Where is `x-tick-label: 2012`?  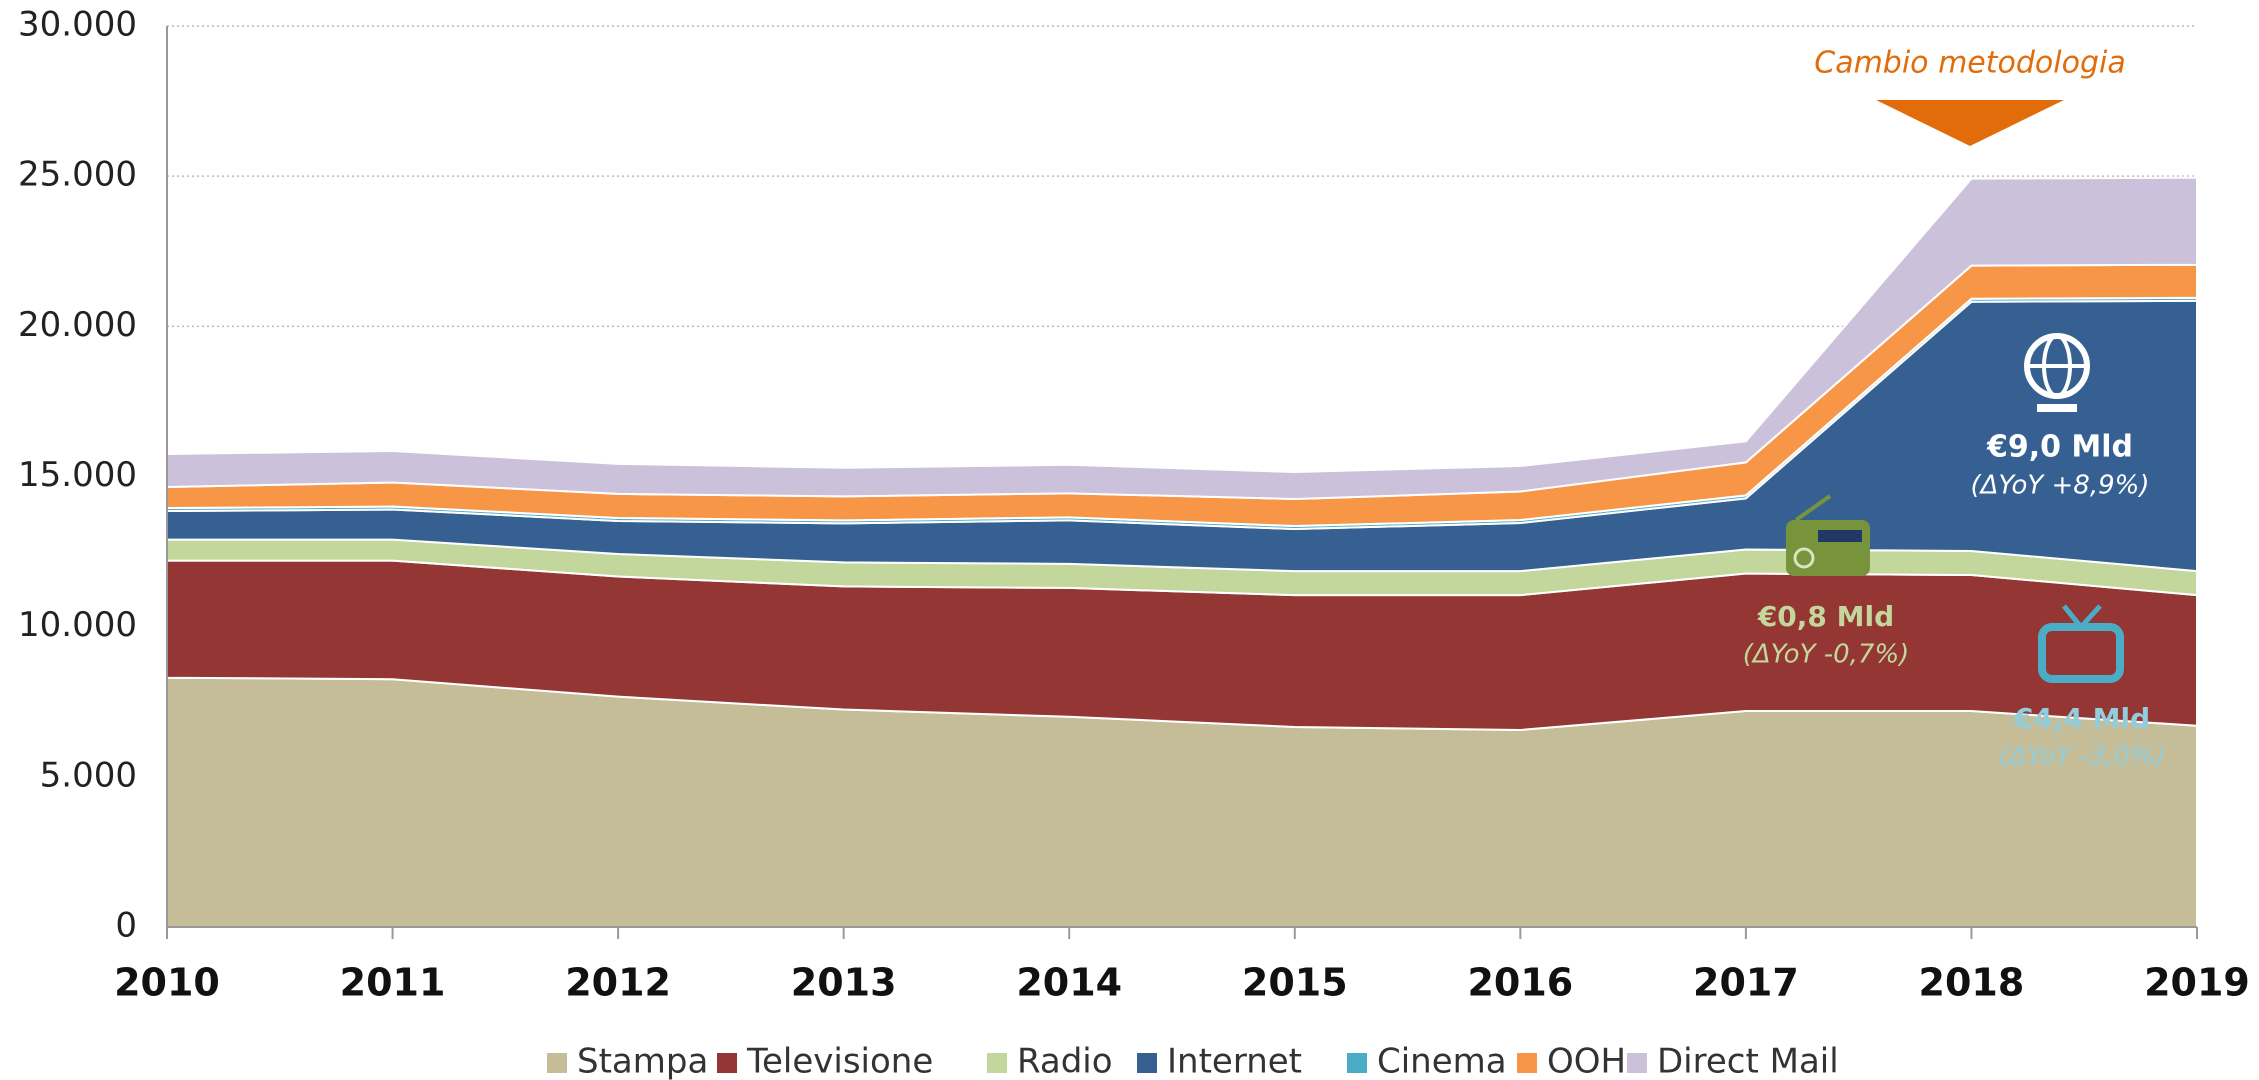 x-tick-label: 2012 is located at coordinates (618, 983).